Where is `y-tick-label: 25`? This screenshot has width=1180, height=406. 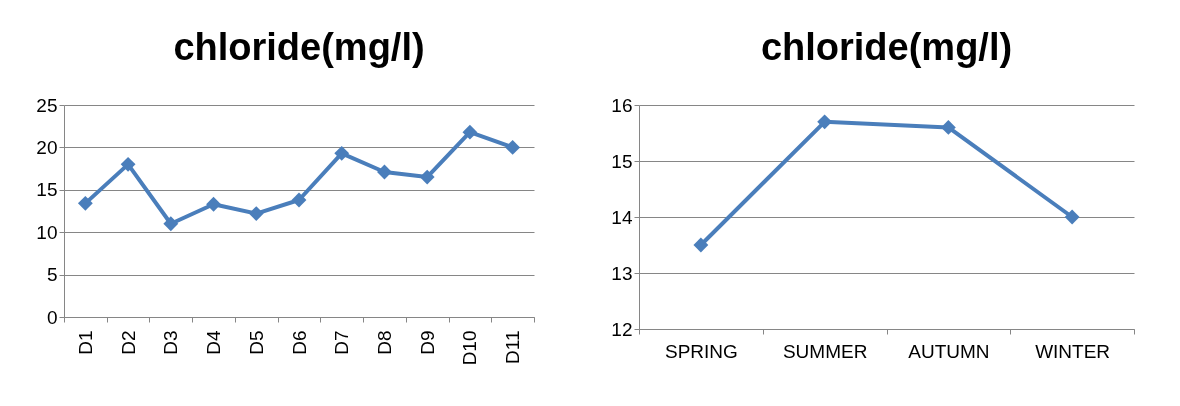 y-tick-label: 25 is located at coordinates (47, 105).